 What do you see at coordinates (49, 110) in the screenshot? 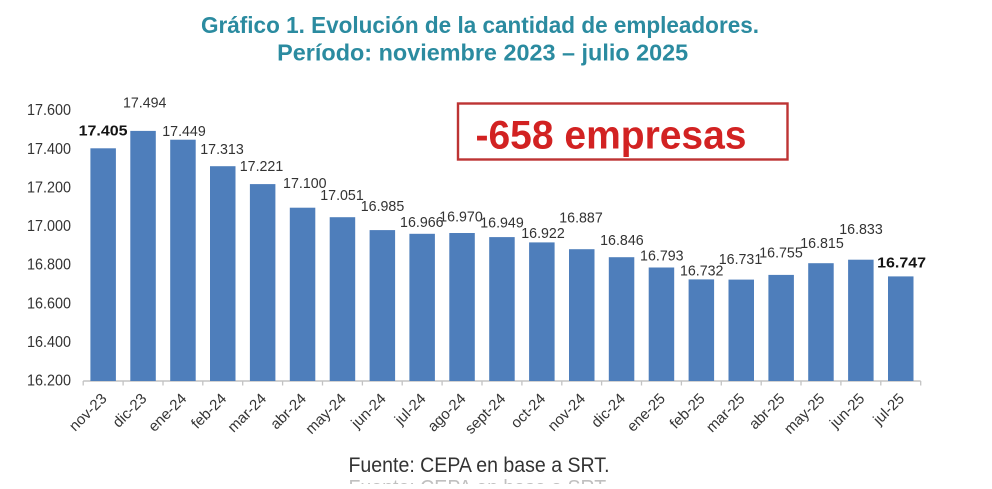
I see `svg-text: 17.600` at bounding box center [49, 110].